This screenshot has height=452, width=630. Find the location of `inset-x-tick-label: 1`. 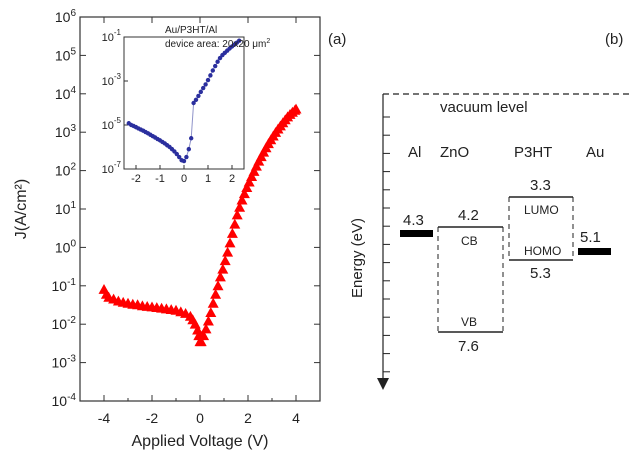

inset-x-tick-label: 1 is located at coordinates (208, 179).